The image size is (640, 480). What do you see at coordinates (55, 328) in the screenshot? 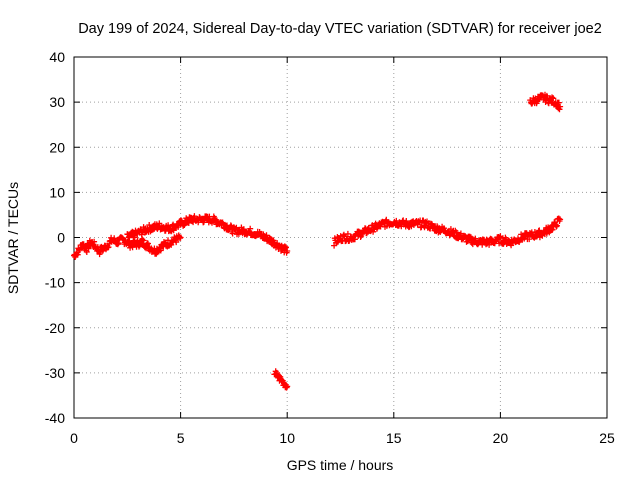
I see `y-tick-label: -20` at bounding box center [55, 328].